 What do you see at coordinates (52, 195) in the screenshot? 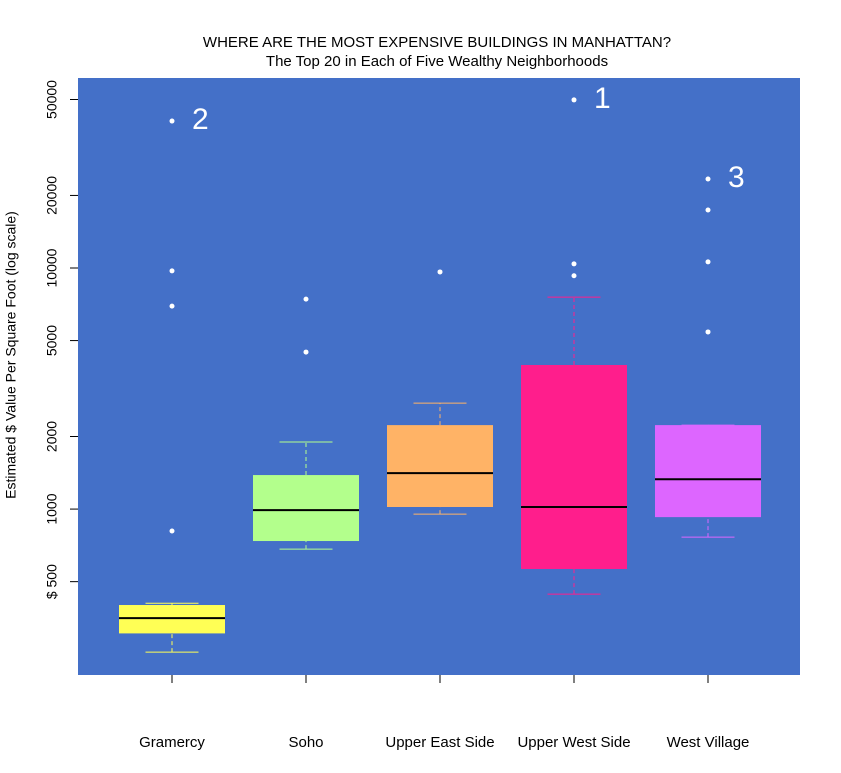
I see `y-tick-label: 20000` at bounding box center [52, 195].